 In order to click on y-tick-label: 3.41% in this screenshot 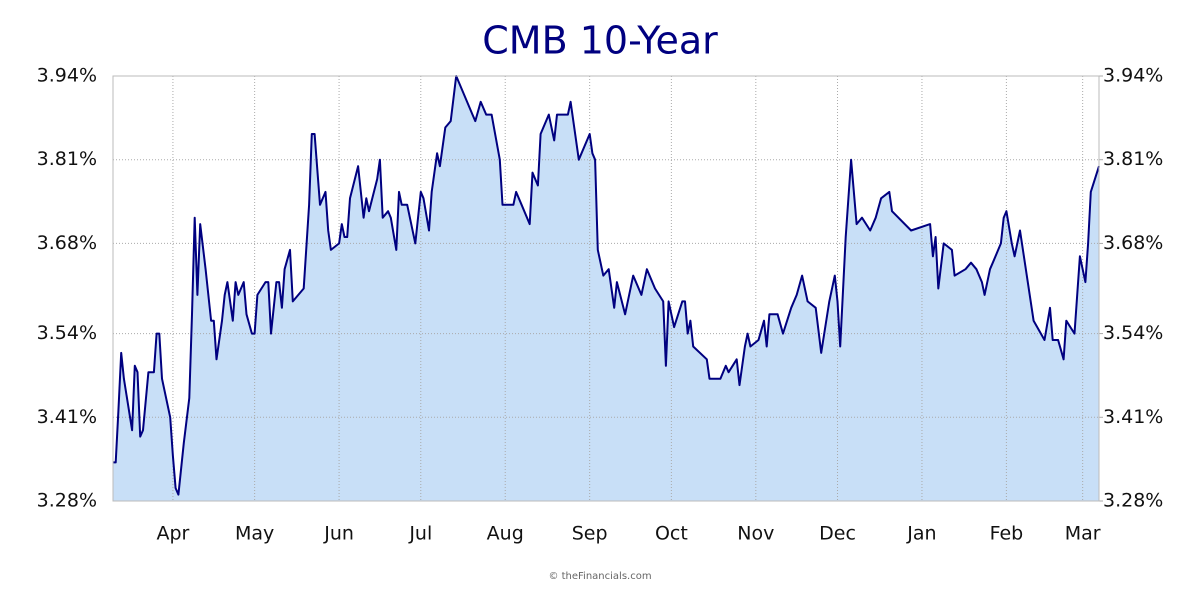, I will do `click(67, 417)`.